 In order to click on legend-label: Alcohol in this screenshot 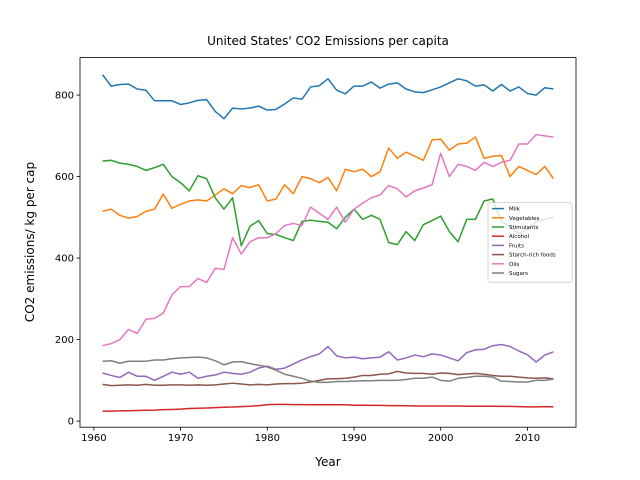, I will do `click(519, 237)`.